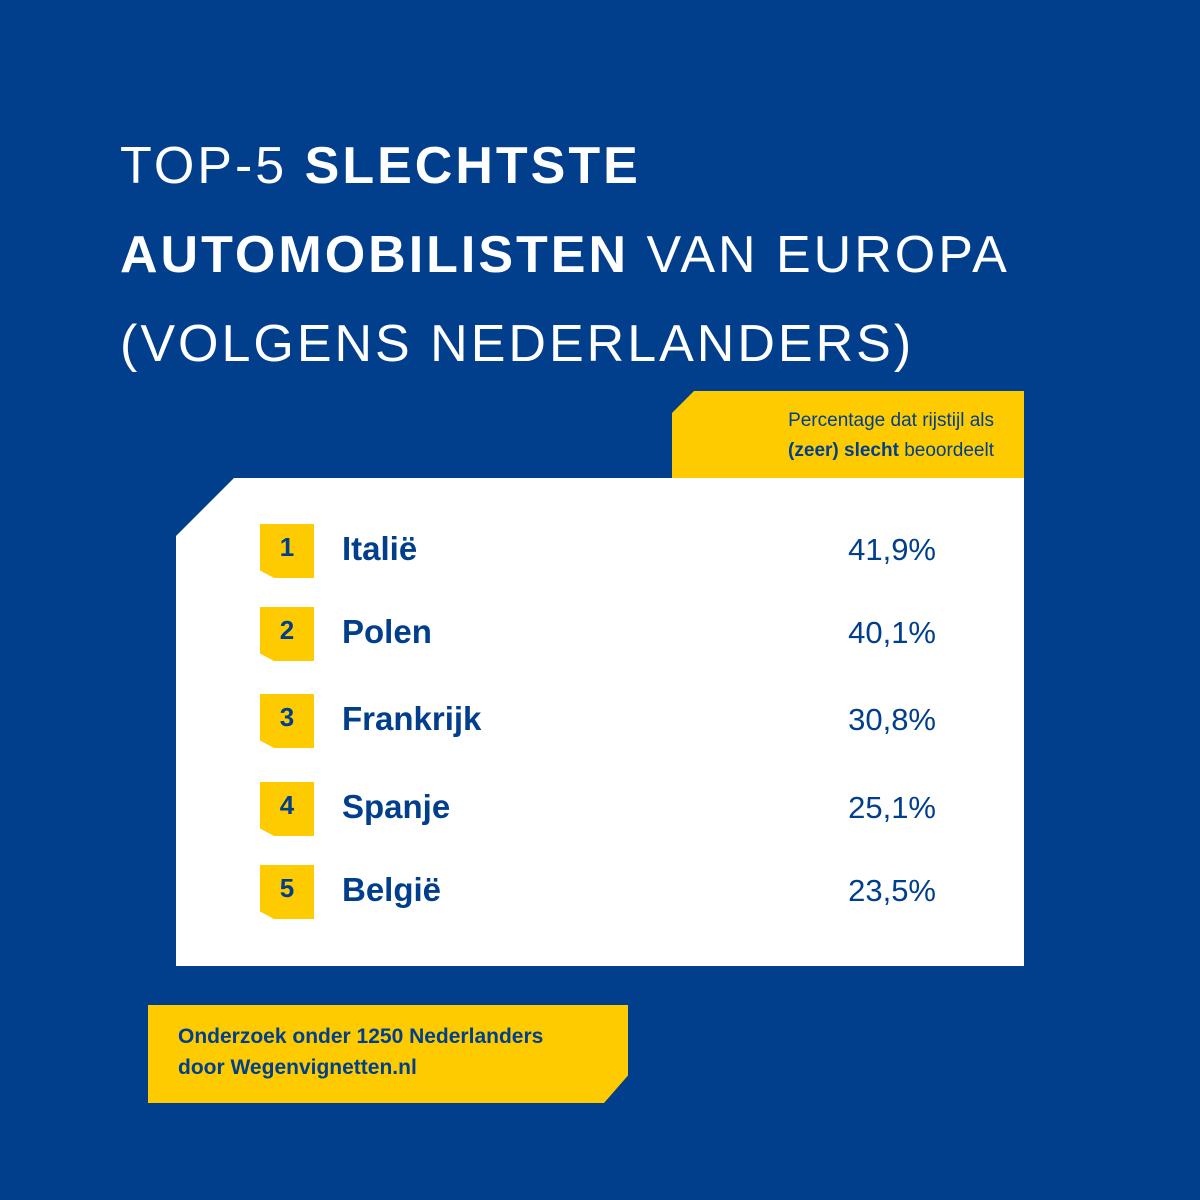 The width and height of the screenshot is (1200, 1200). I want to click on ranking-row: 3 Frankrijk 30,8%, so click(600, 721).